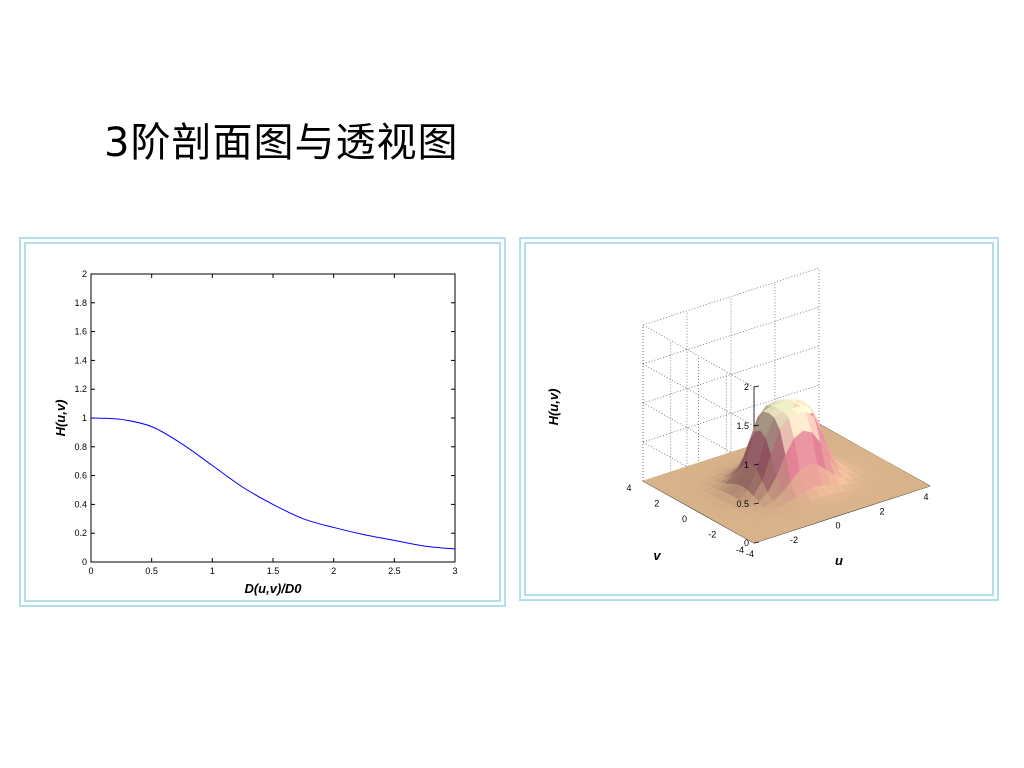  I want to click on u-tick-label: -4, so click(750, 554).